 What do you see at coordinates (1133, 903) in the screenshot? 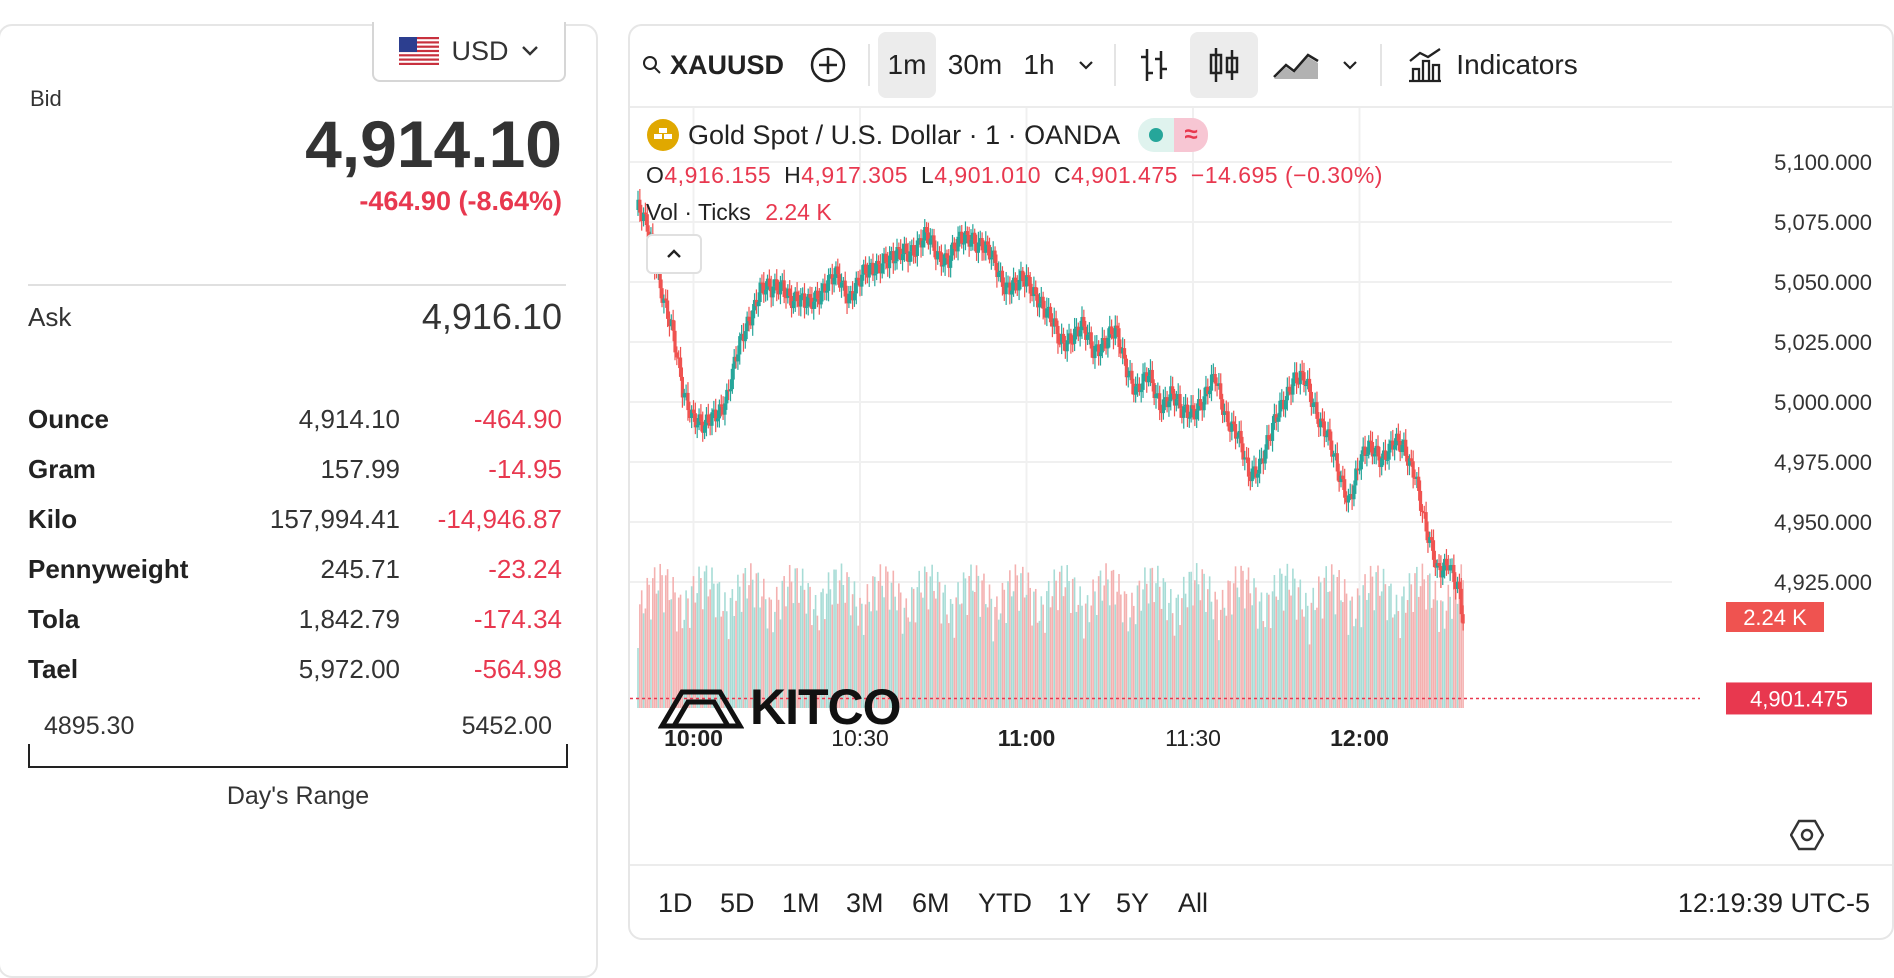
I see `range-5y: 5Y` at bounding box center [1133, 903].